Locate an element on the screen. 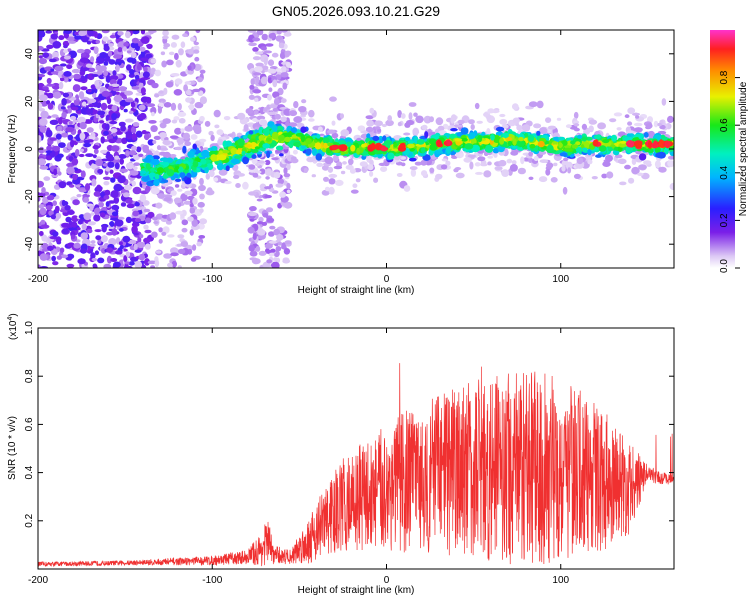 The image size is (750, 600). heatmap-cell-2043 is located at coordinates (209, 191).